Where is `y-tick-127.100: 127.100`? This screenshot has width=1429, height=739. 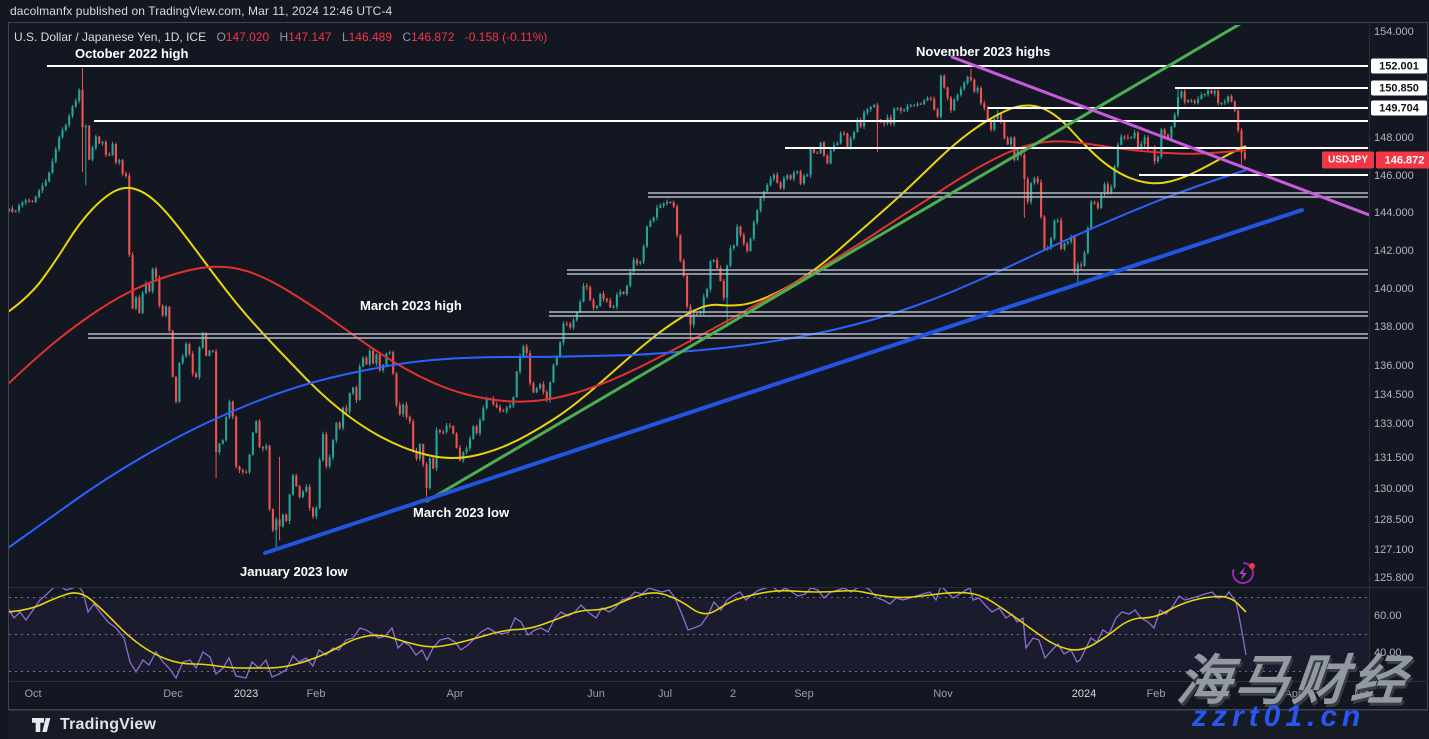 y-tick-127.100: 127.100 is located at coordinates (1394, 550).